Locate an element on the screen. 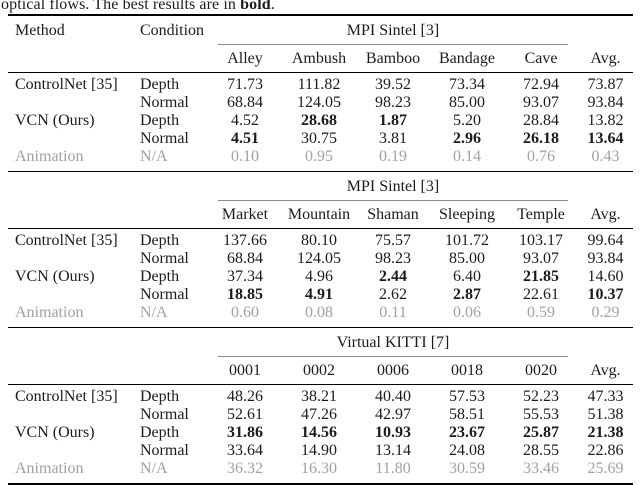 This screenshot has width=640, height=485. avg-value-cell: 22.86 is located at coordinates (605, 450).